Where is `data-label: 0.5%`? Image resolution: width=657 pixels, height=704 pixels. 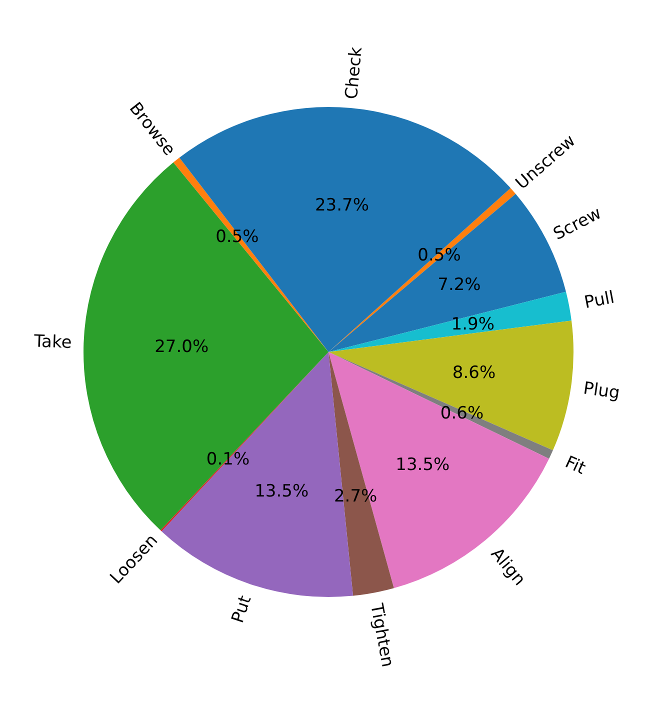 data-label: 0.5% is located at coordinates (237, 236).